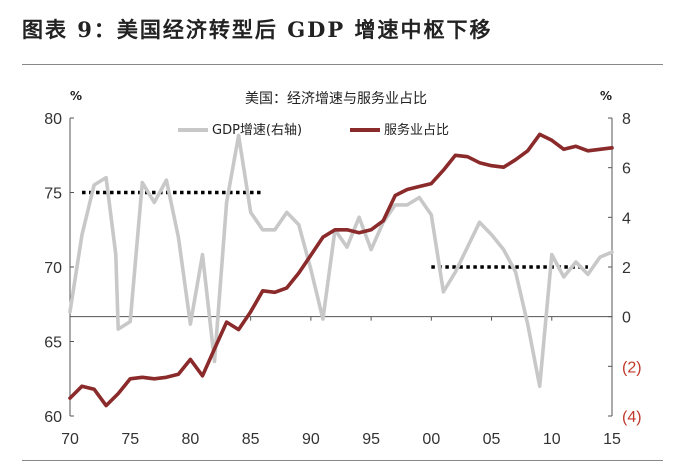 The image size is (675, 466). What do you see at coordinates (626, 318) in the screenshot?
I see `right-y-tick-label: 0` at bounding box center [626, 318].